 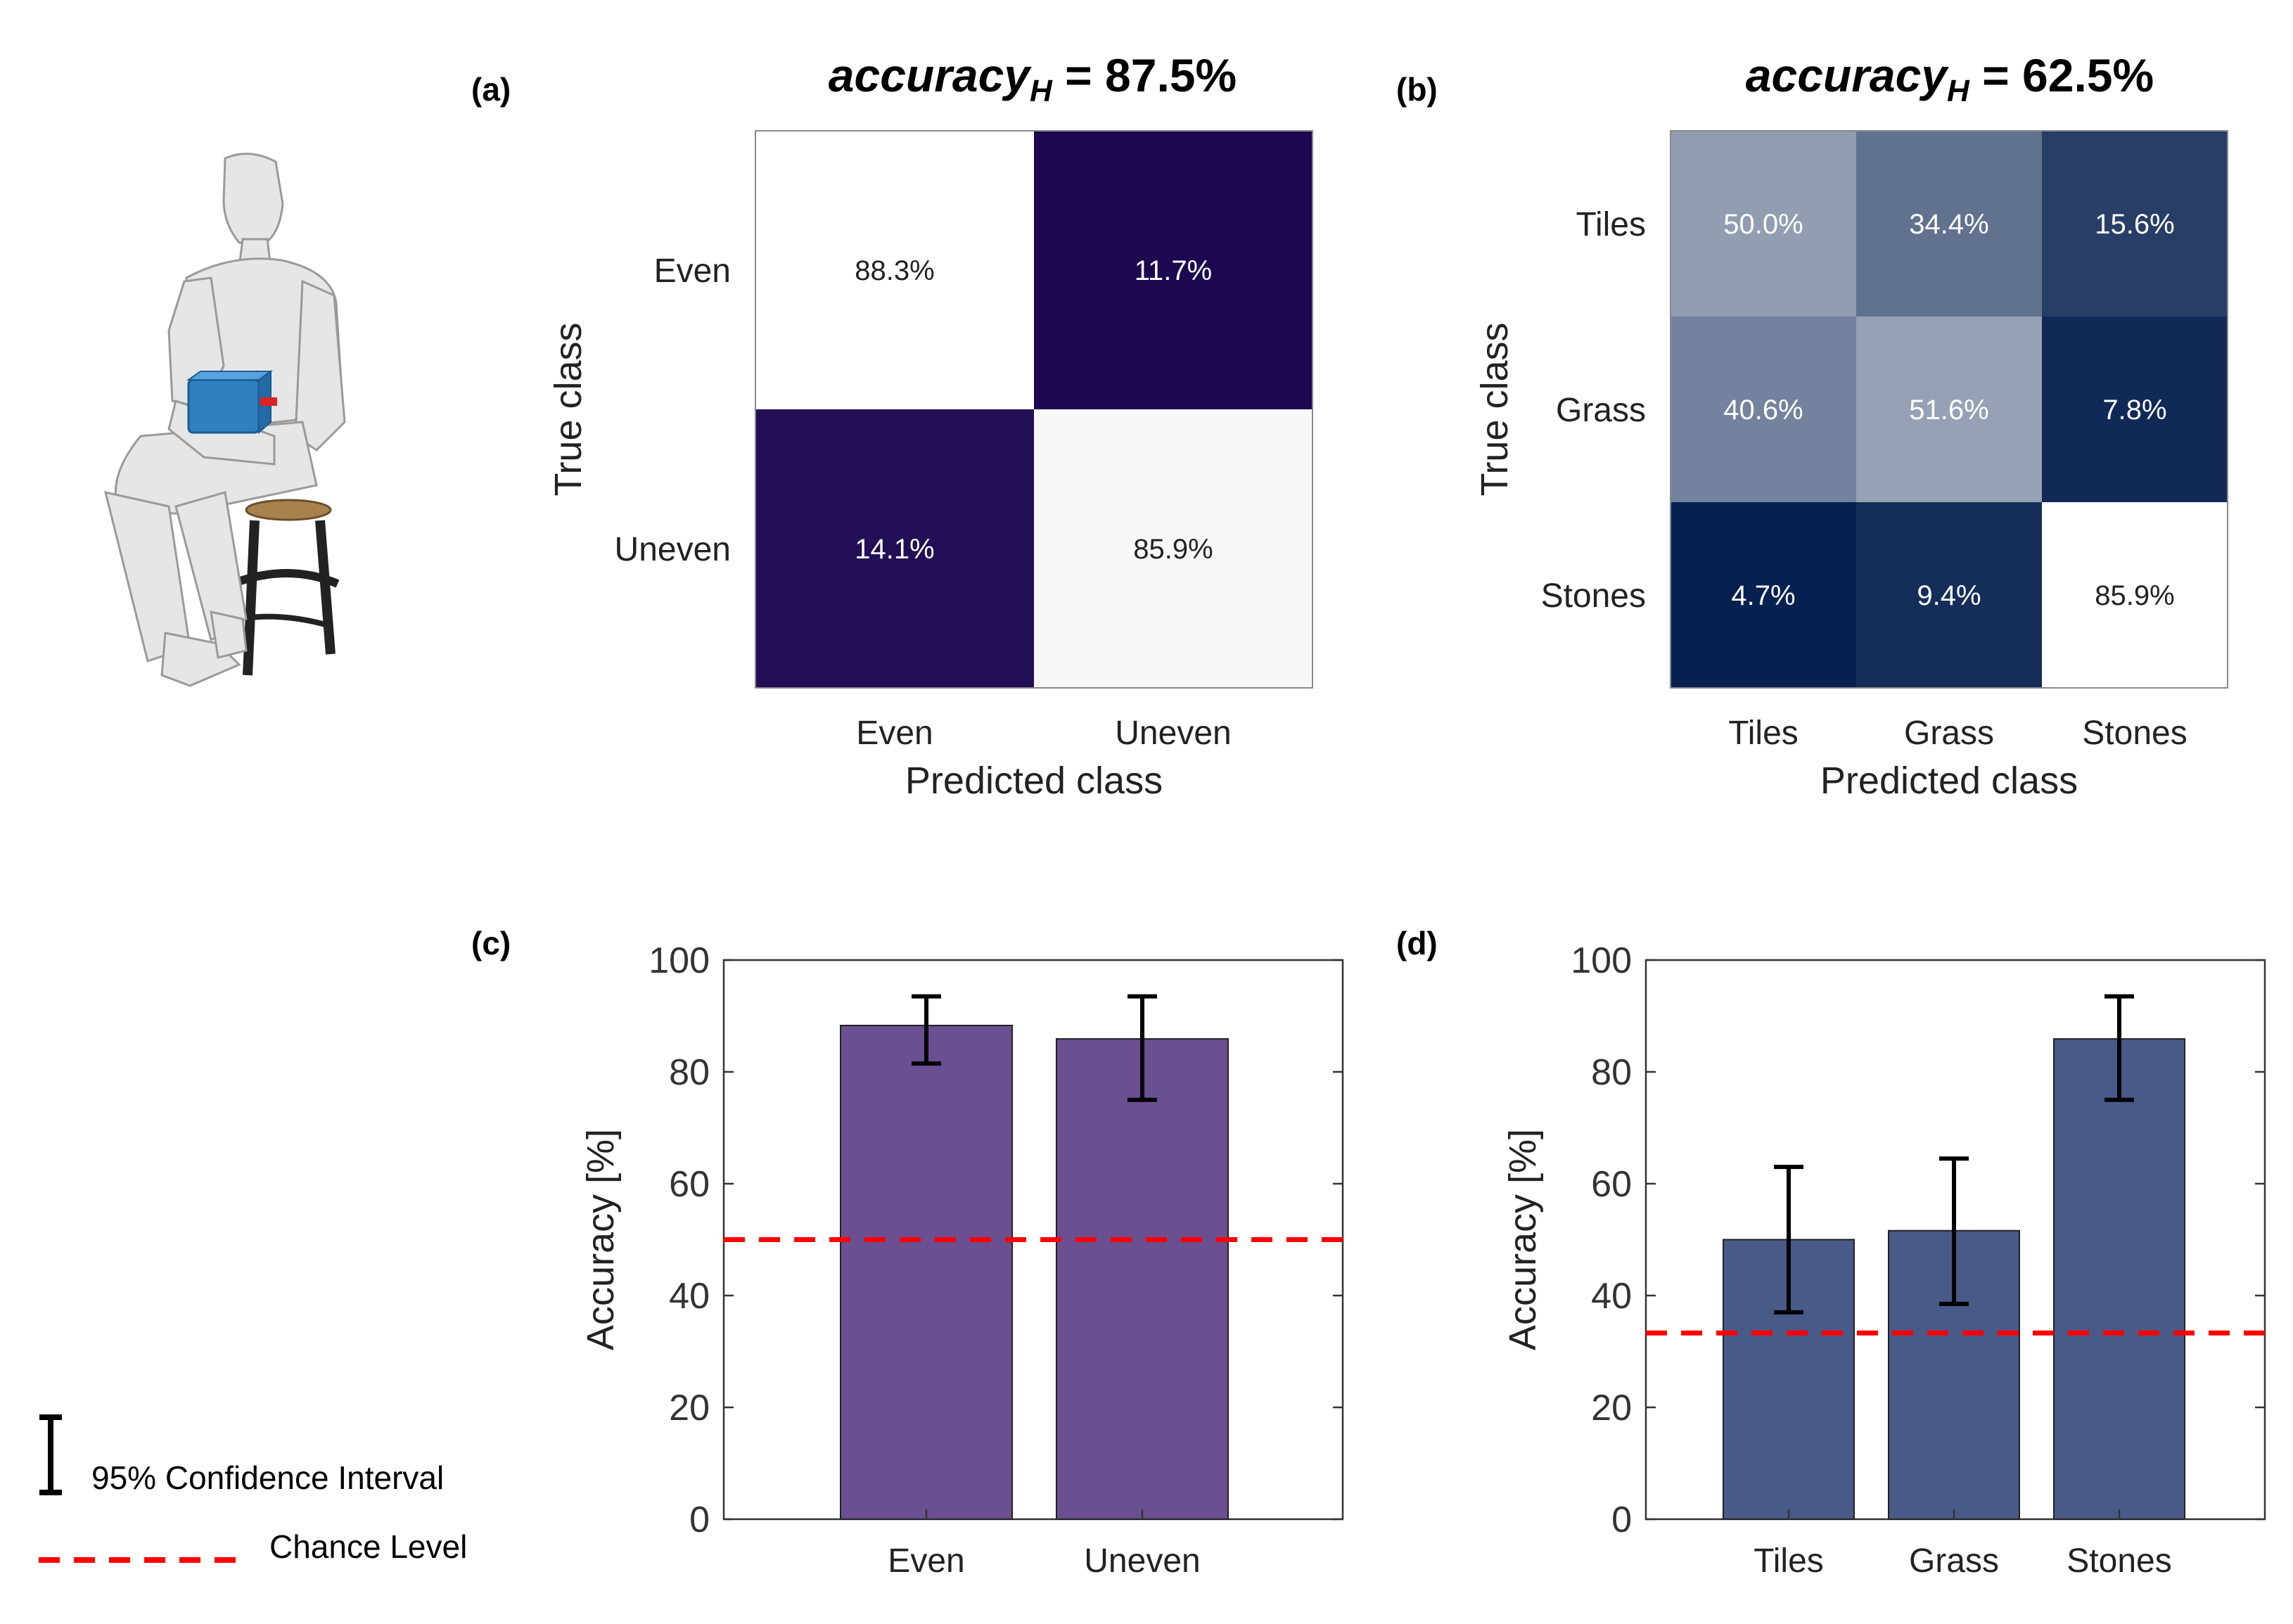 I want to click on chart-b-title-value: = 62.5%, so click(x=2061, y=75).